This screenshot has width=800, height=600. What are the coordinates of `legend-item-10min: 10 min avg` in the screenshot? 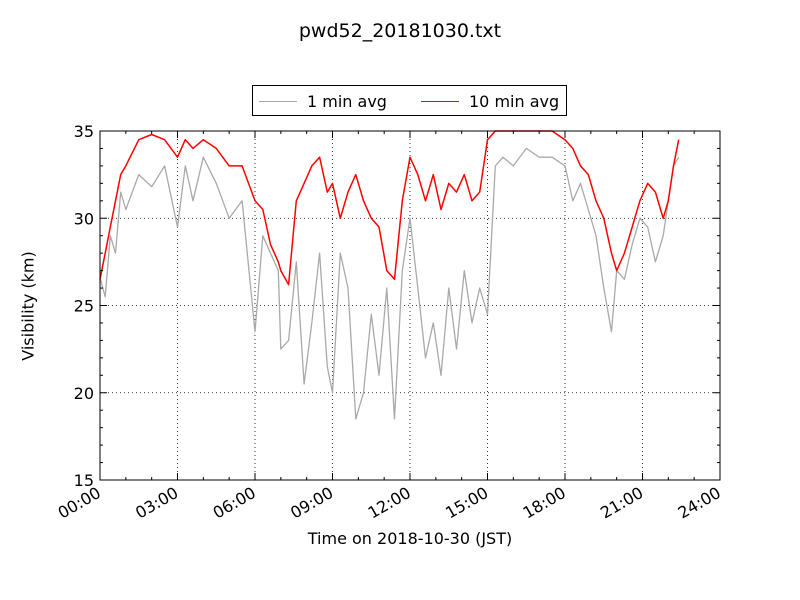 It's located at (490, 101).